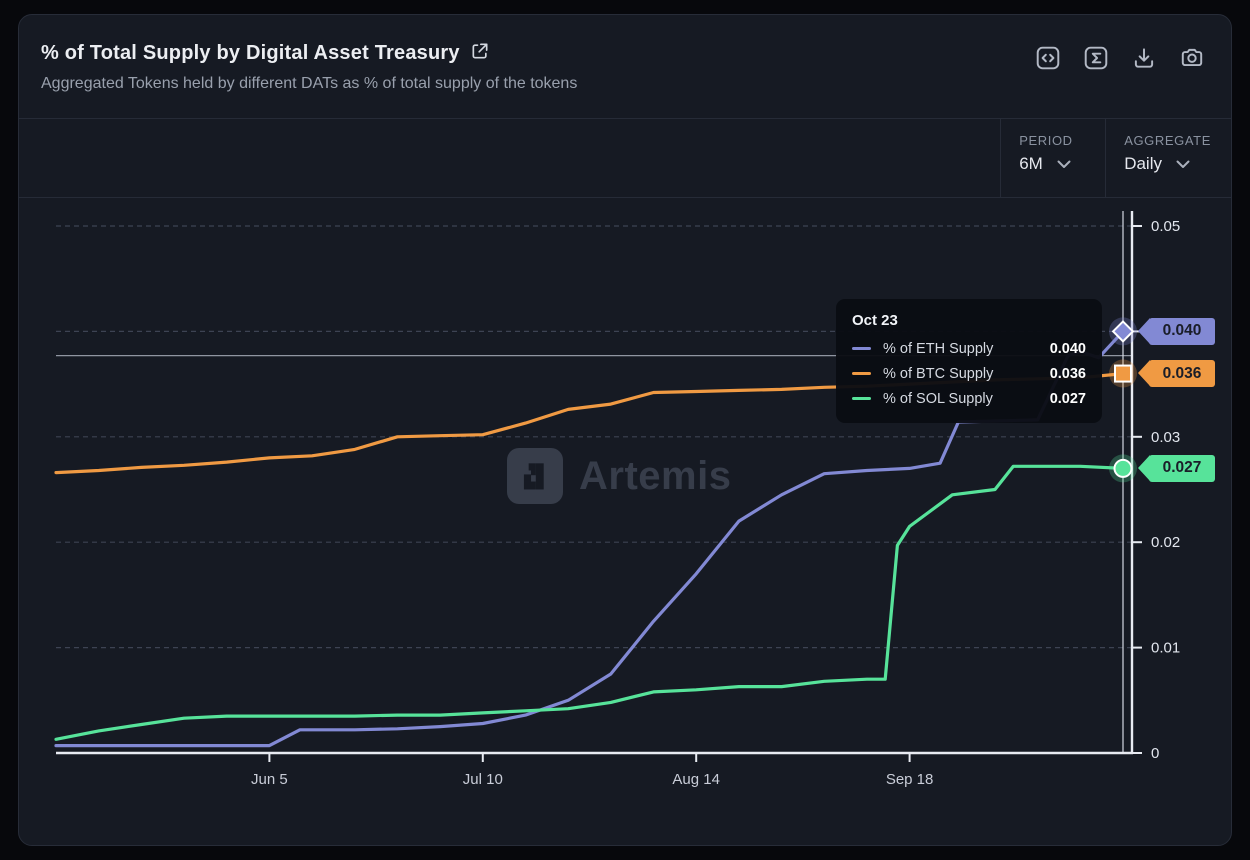 The image size is (1250, 860). Describe the element at coordinates (1123, 373) in the screenshot. I see `marker-square` at that location.